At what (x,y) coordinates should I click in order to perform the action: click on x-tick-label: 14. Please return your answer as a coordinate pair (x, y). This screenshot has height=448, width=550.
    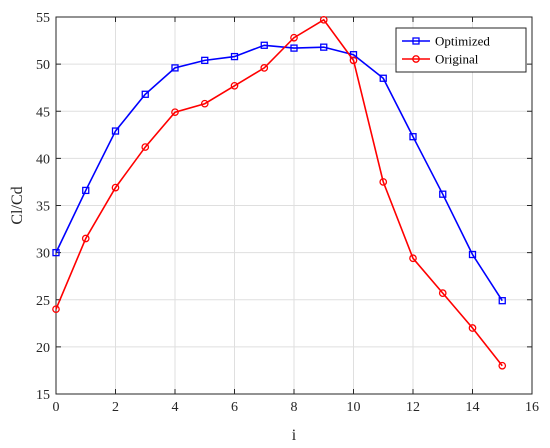
    Looking at the image, I should click on (473, 407).